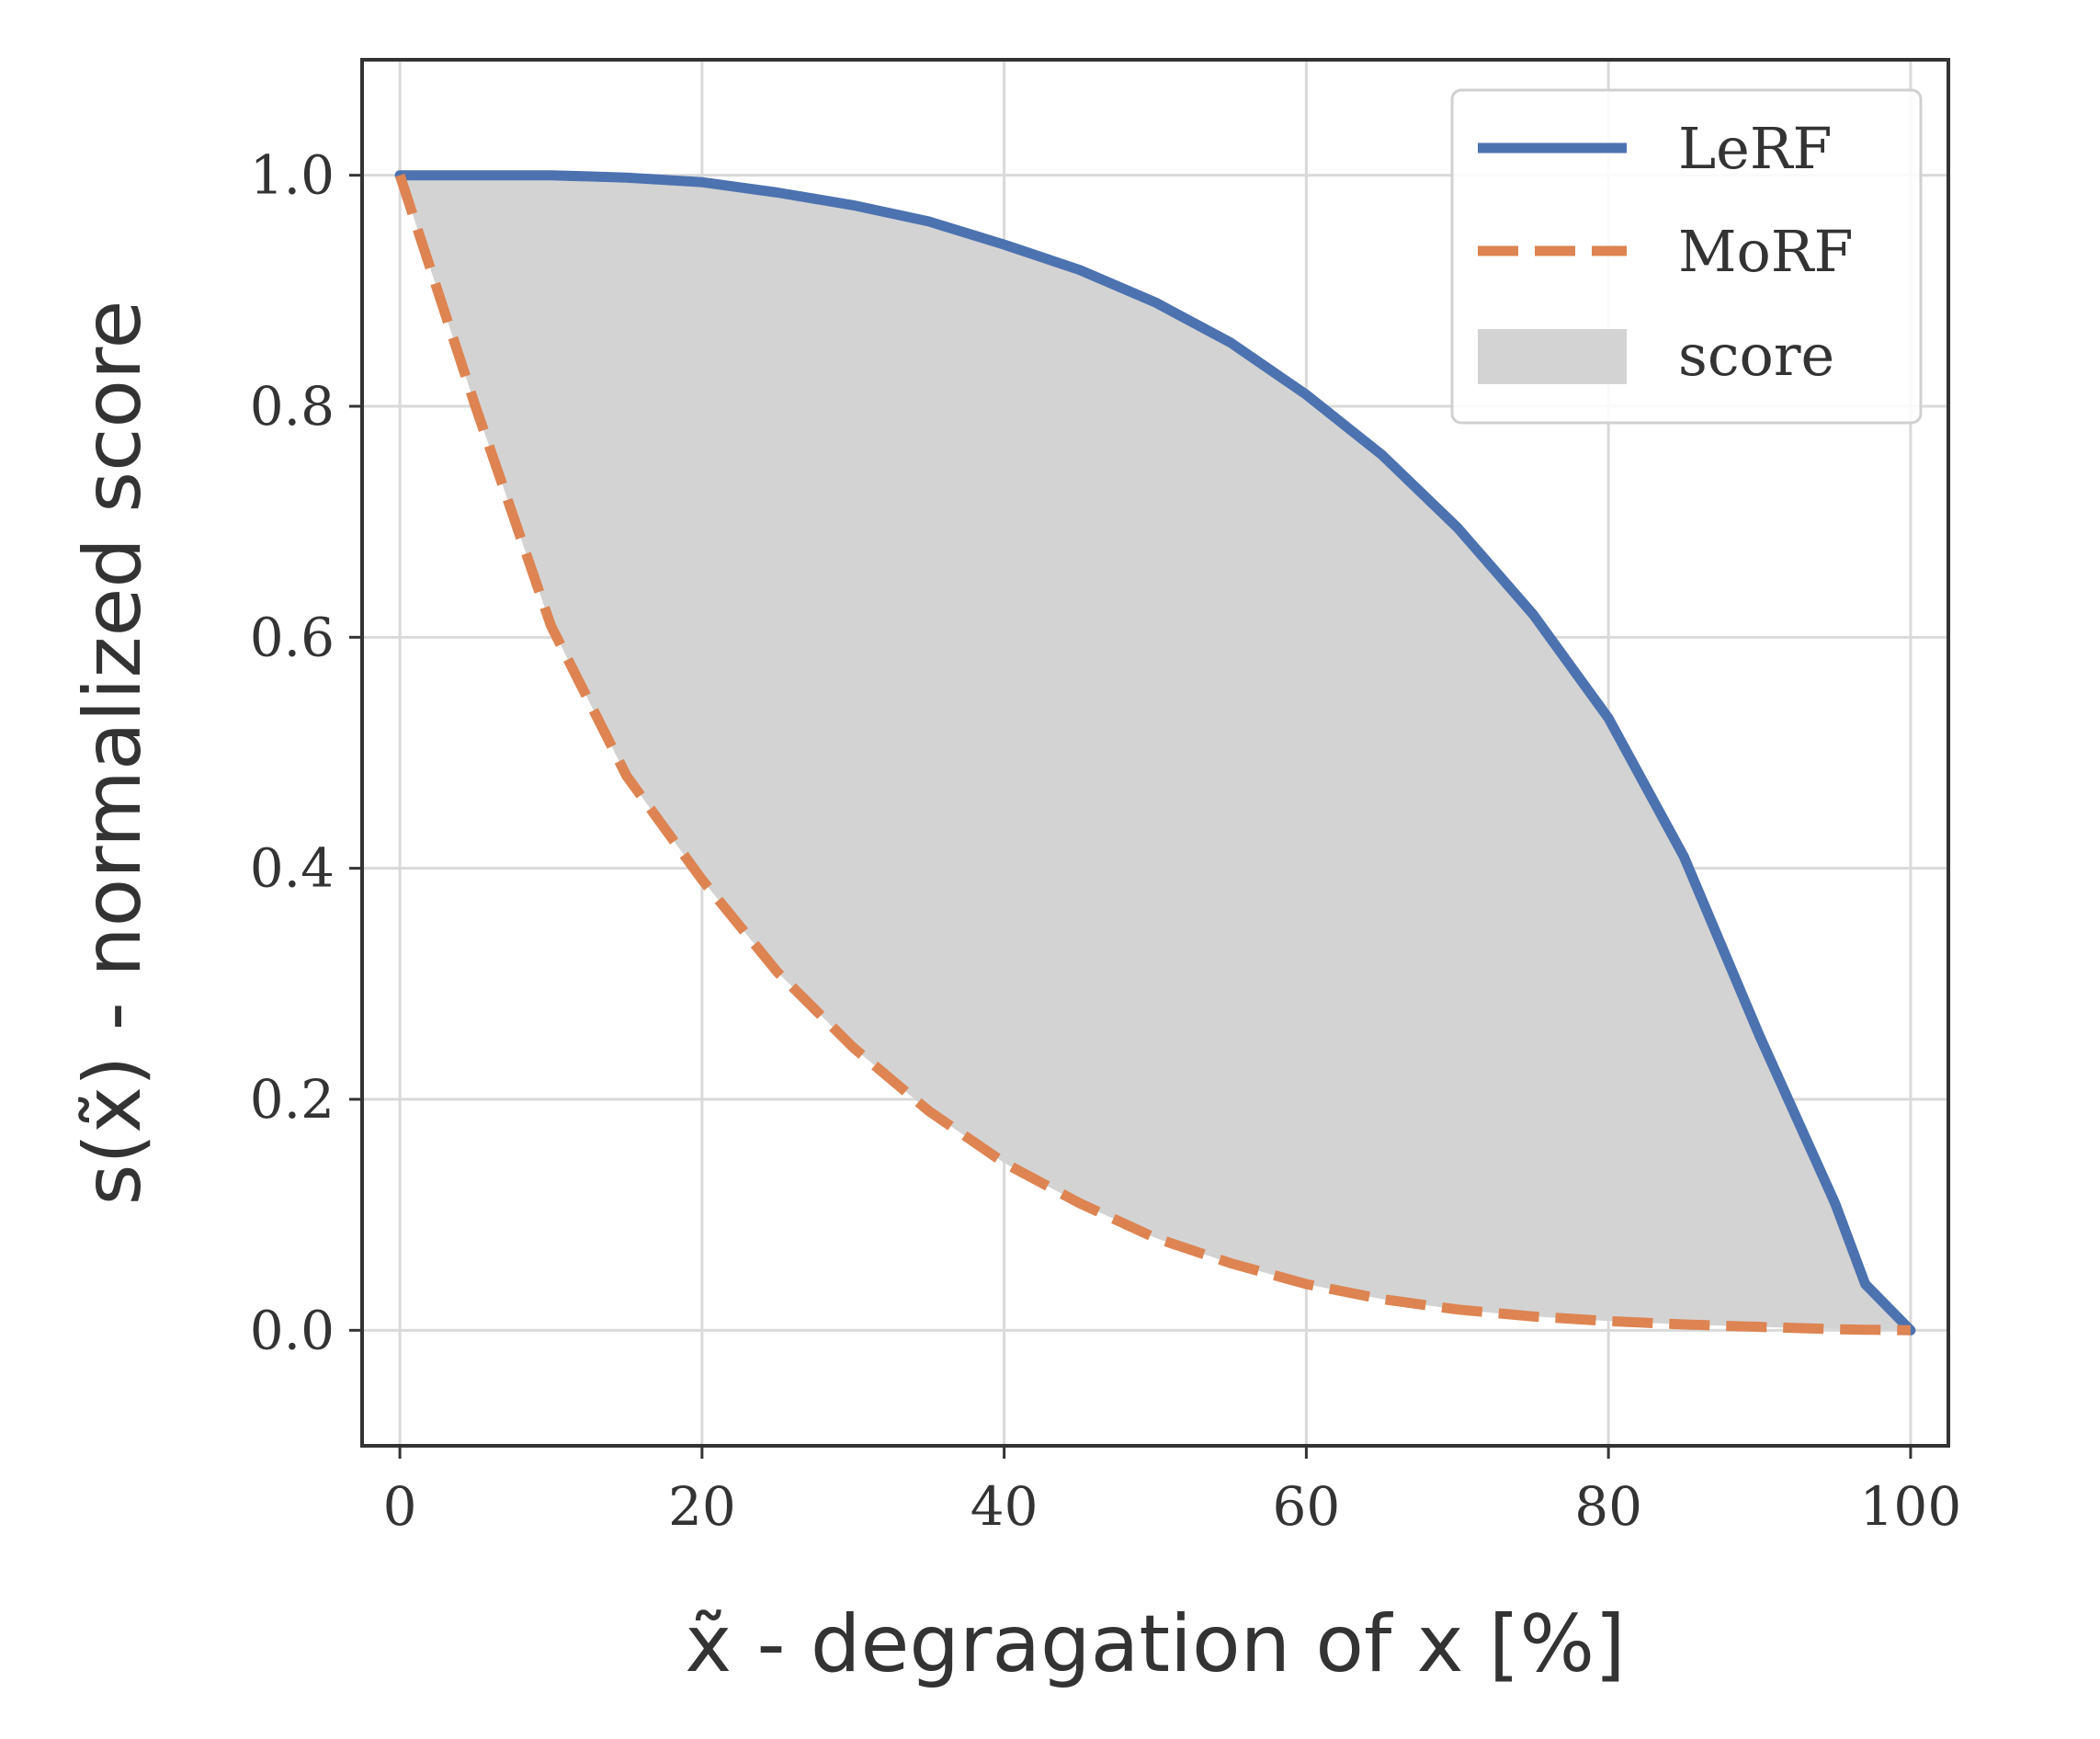 This screenshot has width=2100, height=1739. Describe the element at coordinates (292, 175) in the screenshot. I see `y-tick-label: 1.0` at that location.